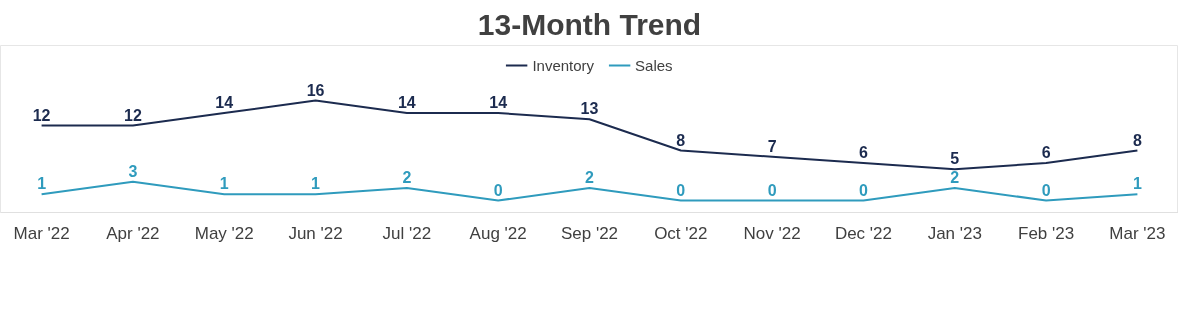 Image resolution: width=1181 pixels, height=320 pixels. What do you see at coordinates (41, 233) in the screenshot?
I see `x-tick-label: Mar '22` at bounding box center [41, 233].